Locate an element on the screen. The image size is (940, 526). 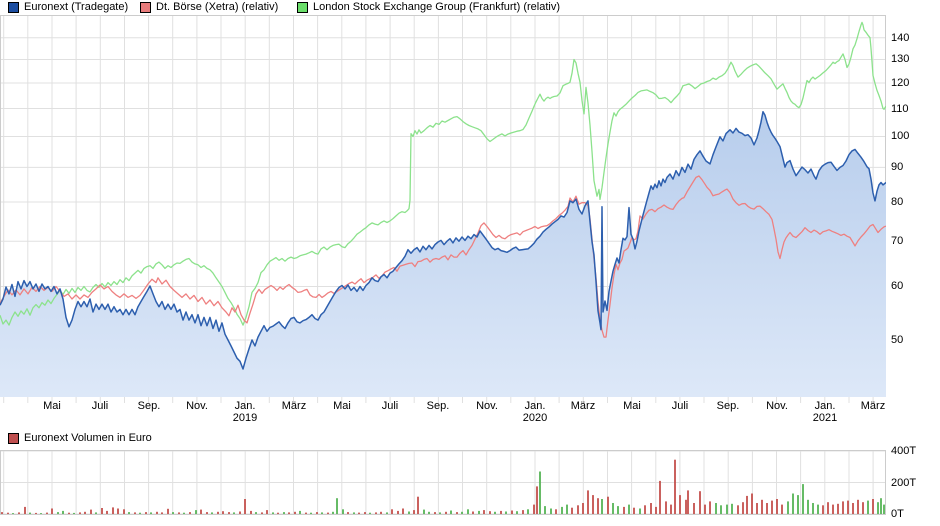
y-axis-label: 100 is located at coordinates (900, 136).